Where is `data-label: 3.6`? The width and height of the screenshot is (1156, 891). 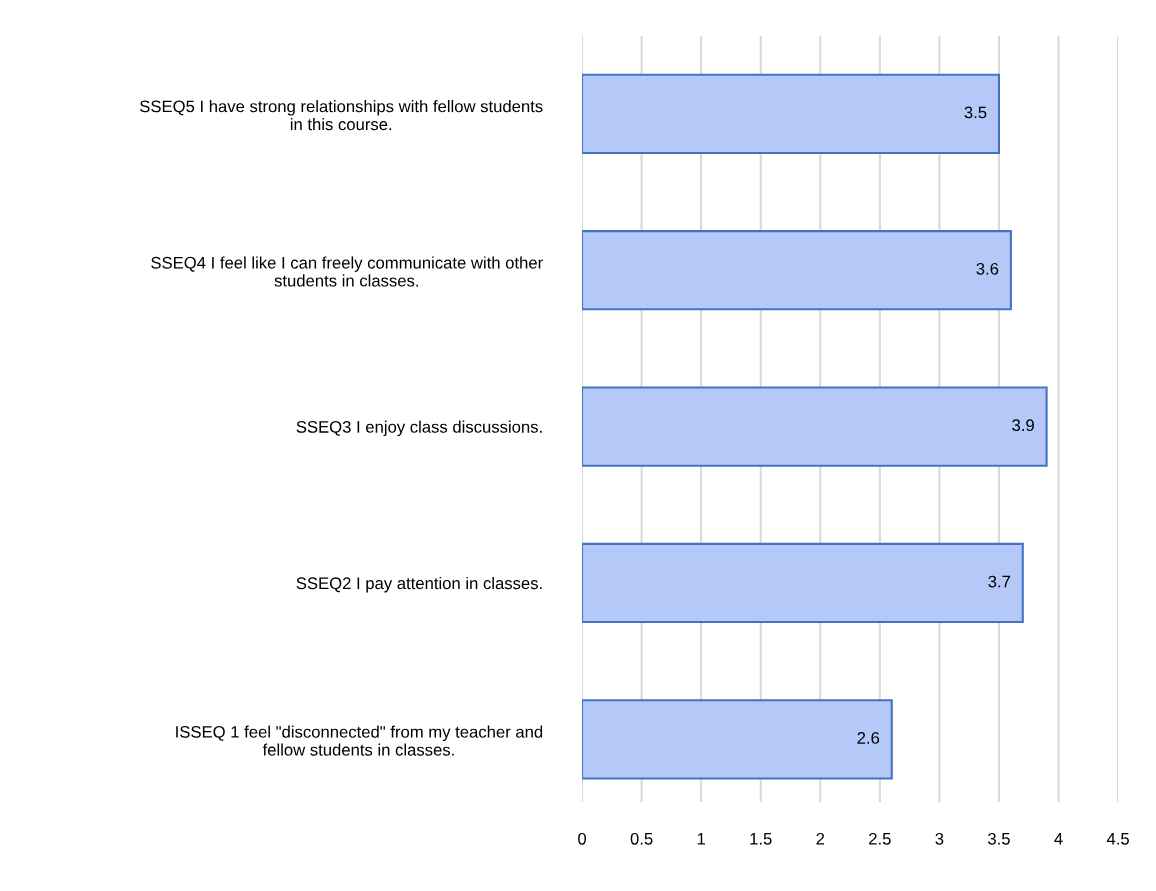 data-label: 3.6 is located at coordinates (987, 268).